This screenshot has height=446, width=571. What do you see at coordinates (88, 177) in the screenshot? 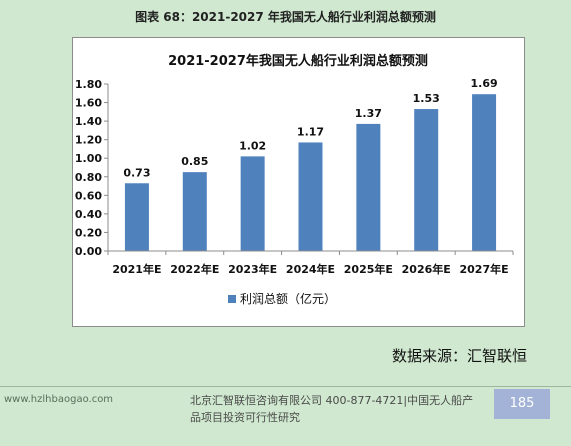
I see `y-tick-label: 0.80` at bounding box center [88, 177].